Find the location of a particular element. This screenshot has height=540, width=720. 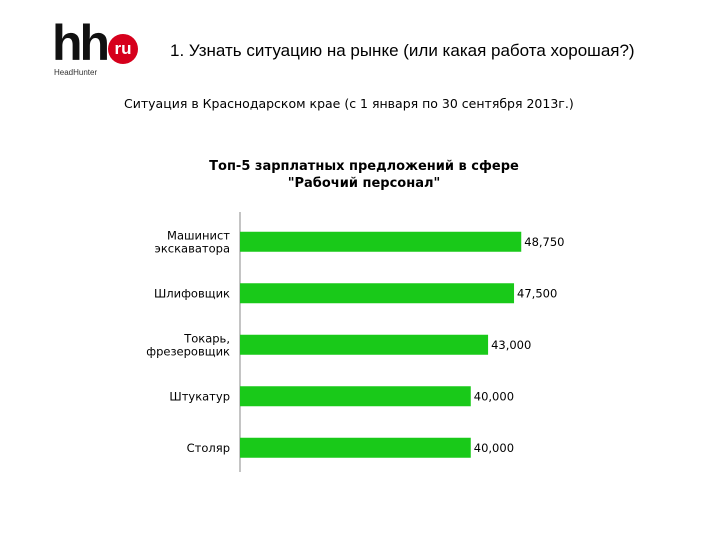

category-label-1-2: экскаватора is located at coordinates (192, 248).